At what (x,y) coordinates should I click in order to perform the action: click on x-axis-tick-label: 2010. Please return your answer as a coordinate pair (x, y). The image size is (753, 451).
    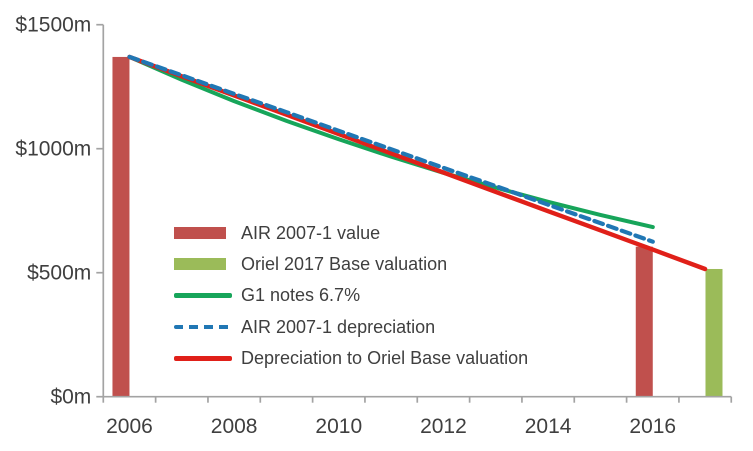
    Looking at the image, I should click on (338, 426).